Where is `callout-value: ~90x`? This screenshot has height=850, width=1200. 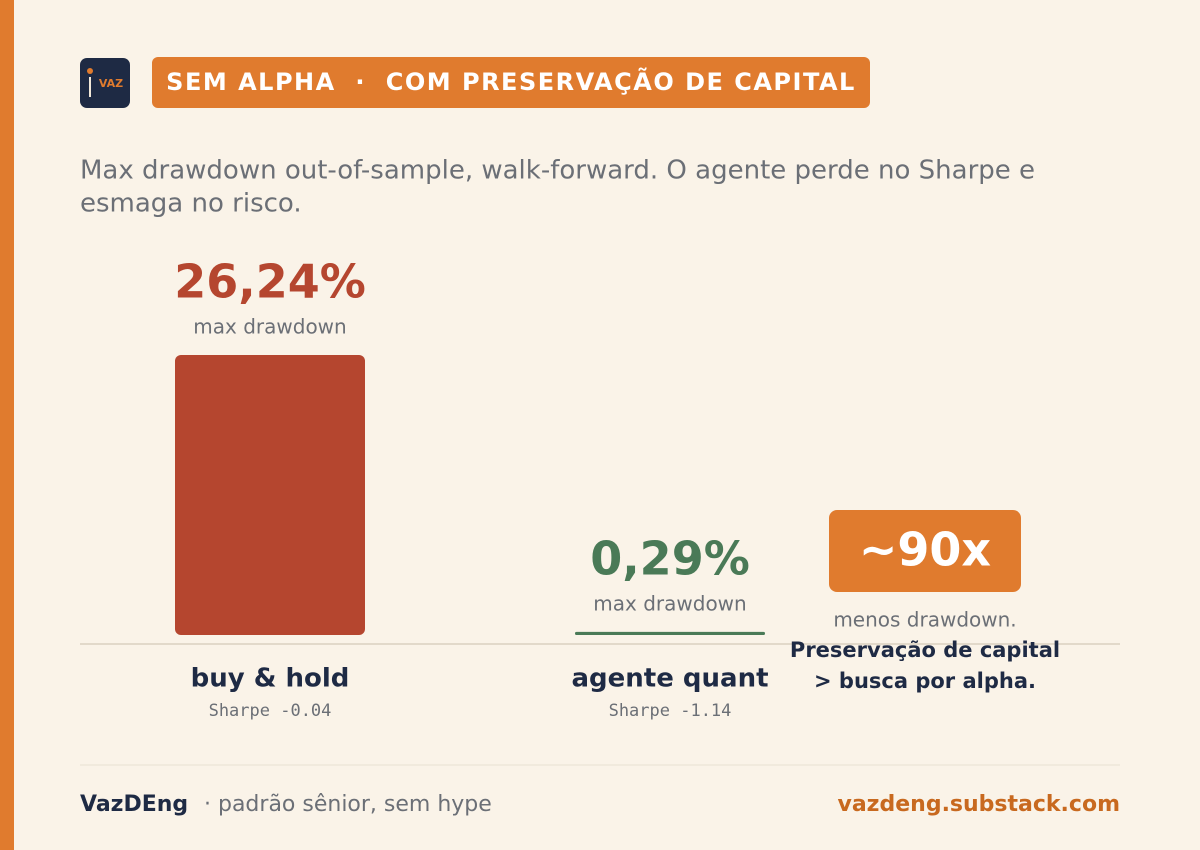 callout-value: ~90x is located at coordinates (925, 550).